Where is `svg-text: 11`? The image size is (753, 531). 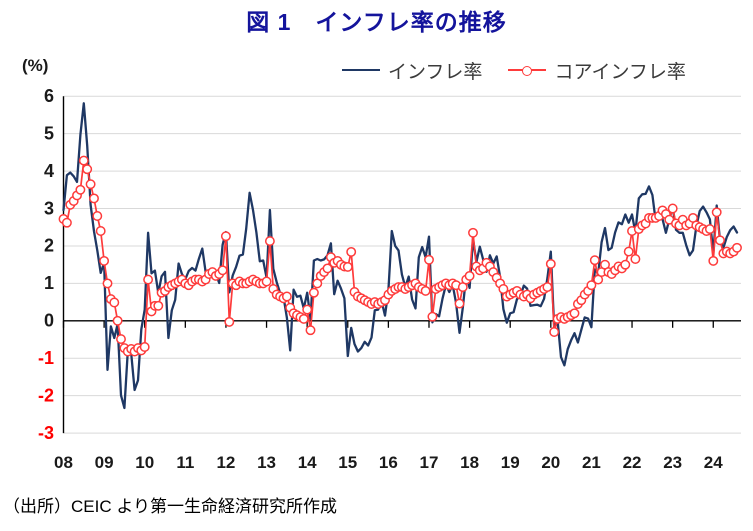
svg-text: 11 is located at coordinates (185, 462).